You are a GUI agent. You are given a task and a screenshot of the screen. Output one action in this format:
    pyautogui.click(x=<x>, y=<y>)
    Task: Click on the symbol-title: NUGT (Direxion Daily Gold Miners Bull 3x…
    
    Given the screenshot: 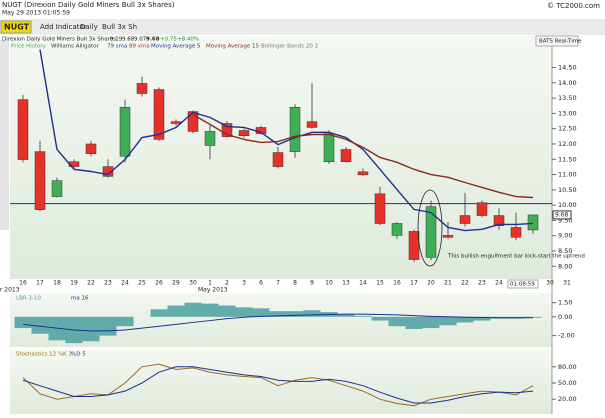 What is the action you would take?
    pyautogui.click(x=88, y=5)
    